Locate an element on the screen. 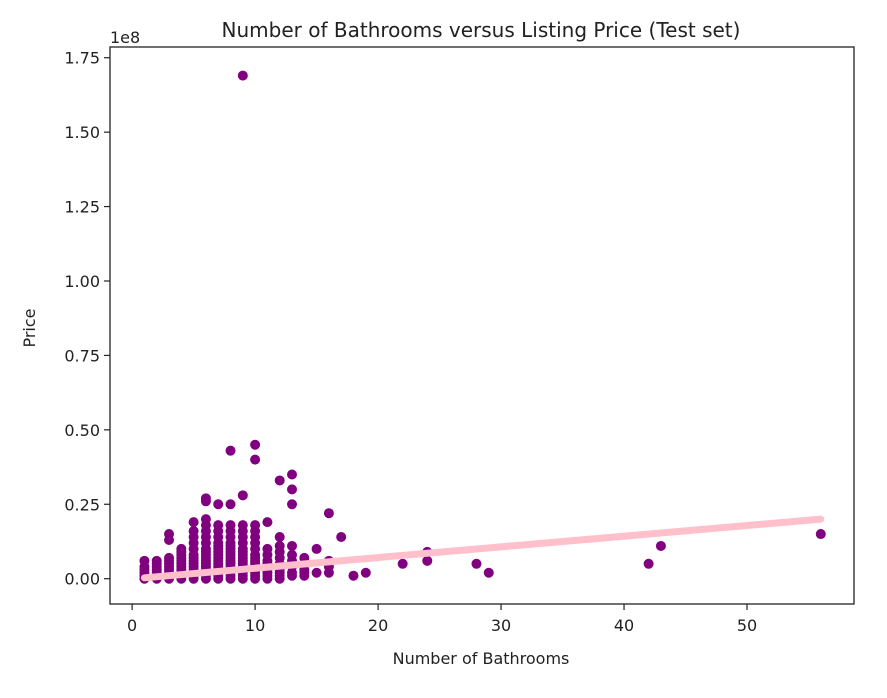 Image resolution: width=887 pixels, height=698 pixels. x-axis-ticks: 0 10 20 30 40 50 is located at coordinates (442, 619).